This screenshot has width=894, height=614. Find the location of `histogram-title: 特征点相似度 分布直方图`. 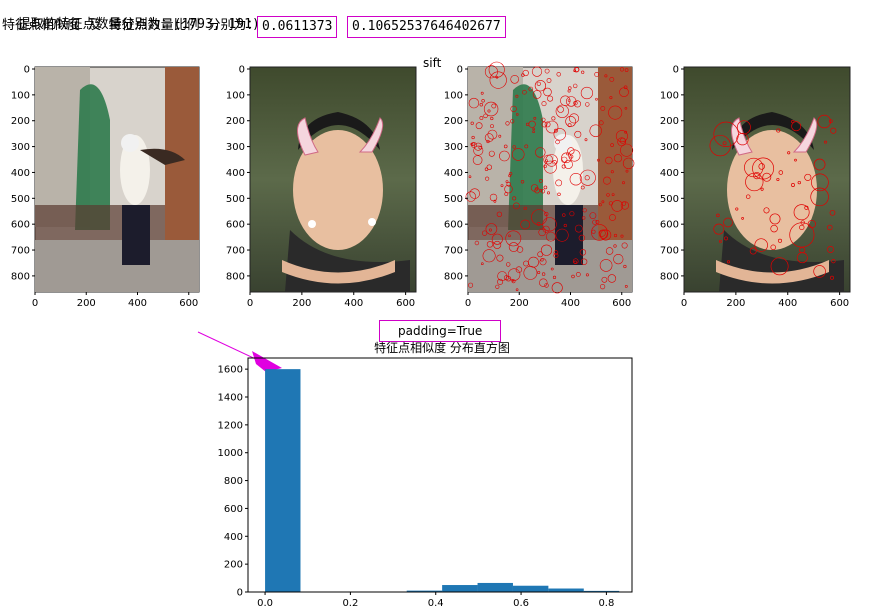

histogram-title: 特征点相似度 分布直方图 is located at coordinates (442, 347).